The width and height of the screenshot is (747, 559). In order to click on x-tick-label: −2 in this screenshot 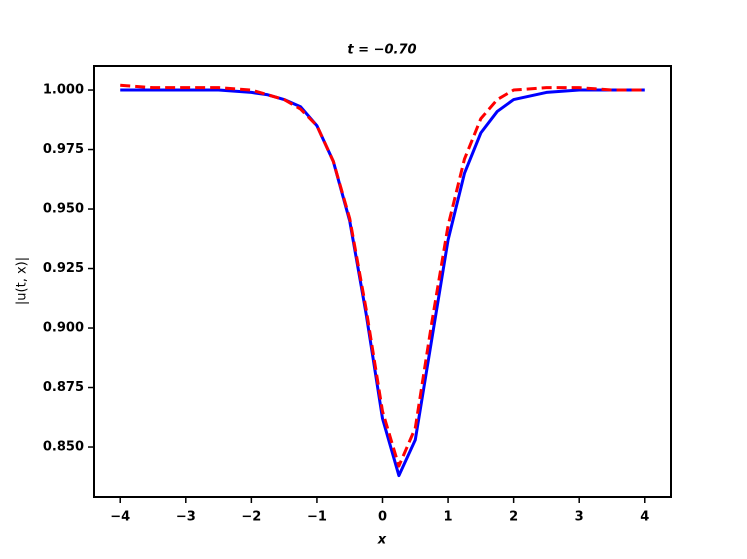, I will do `click(251, 517)`.